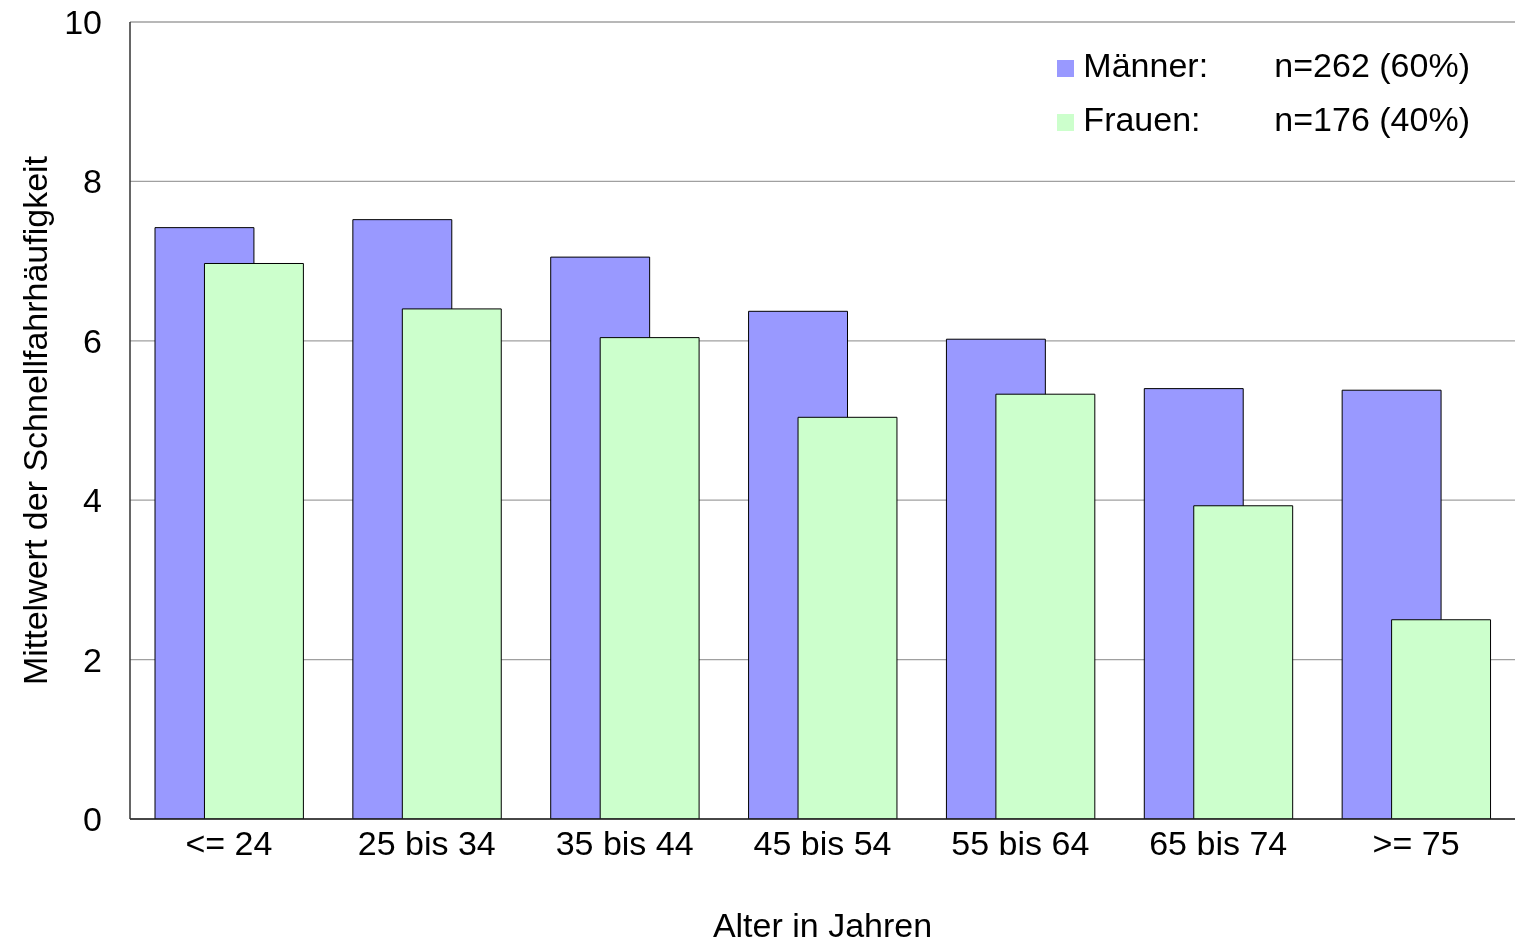 The image size is (1515, 941). Describe the element at coordinates (92, 181) in the screenshot. I see `y-tick-label: 8` at that location.